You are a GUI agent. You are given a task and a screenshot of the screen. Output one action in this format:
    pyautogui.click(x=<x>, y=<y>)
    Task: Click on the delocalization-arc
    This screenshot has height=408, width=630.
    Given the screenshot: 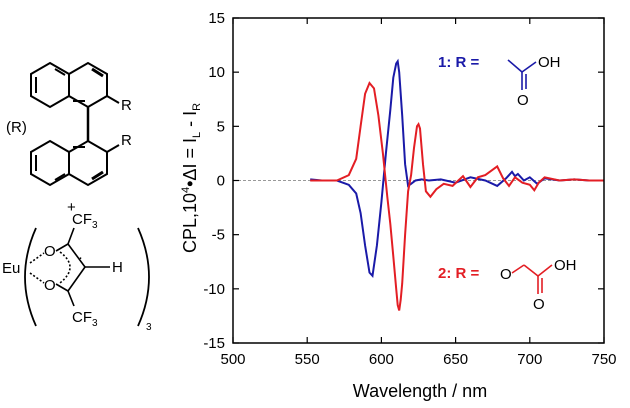 What is the action you would take?
    pyautogui.click(x=65, y=267)
    